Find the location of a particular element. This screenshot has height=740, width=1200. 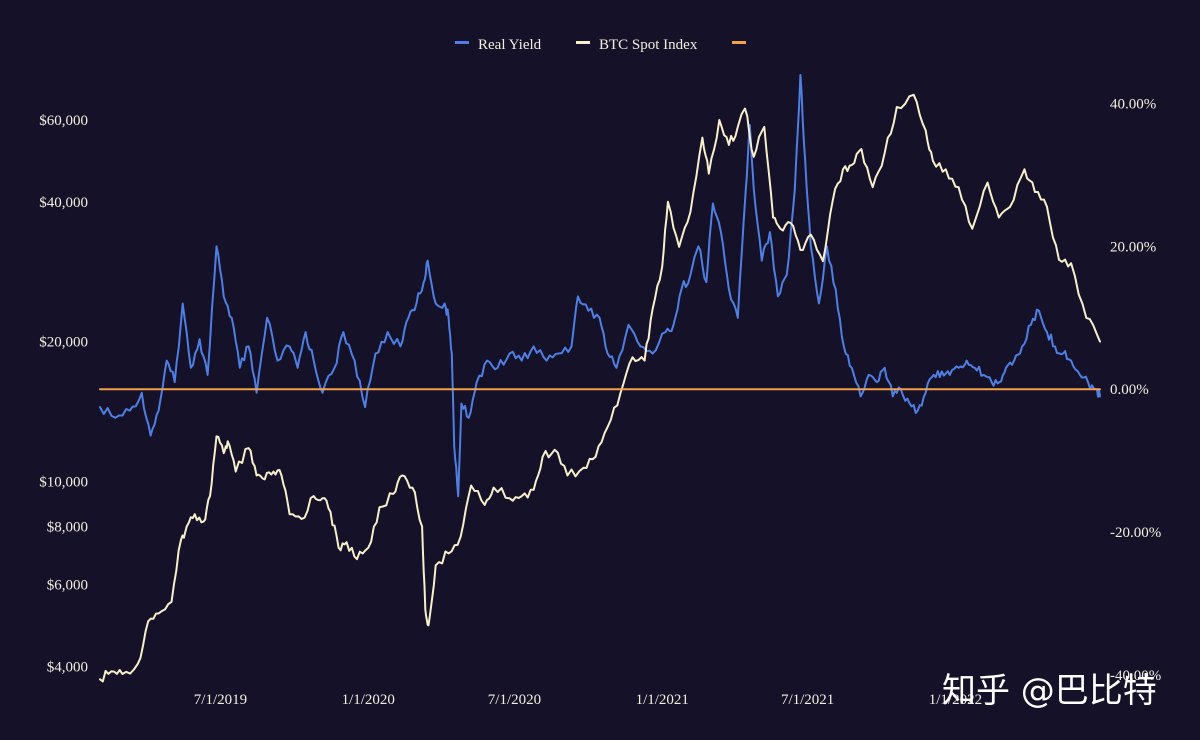

y-right-tick-label: 0.00% is located at coordinates (1129, 390).